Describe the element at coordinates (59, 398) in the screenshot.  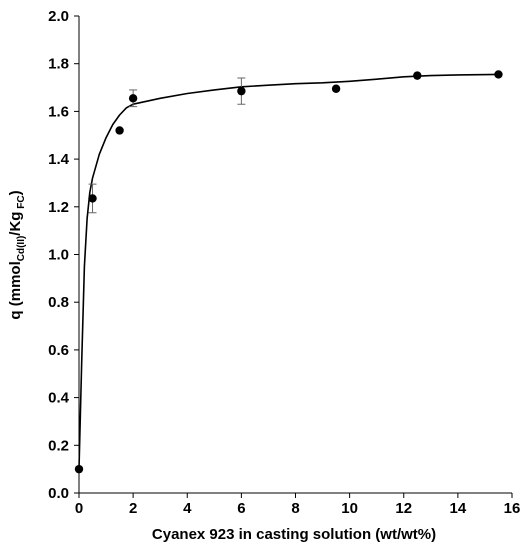
I see `y-tick-label: 0.4` at that location.